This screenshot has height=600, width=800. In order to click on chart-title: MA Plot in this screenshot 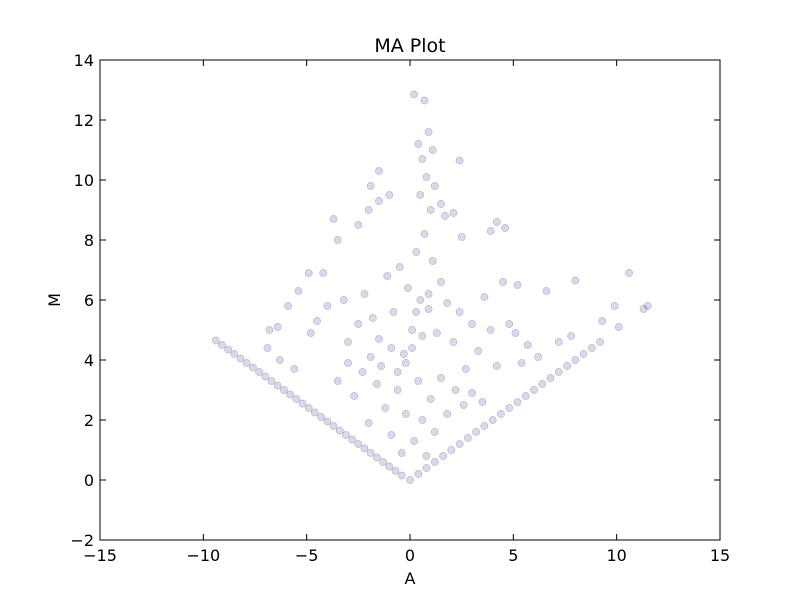, I will do `click(409, 46)`.